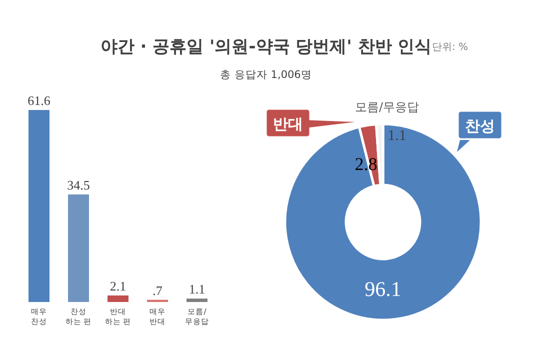 The image size is (533, 346). Describe the element at coordinates (383, 289) in the screenshot. I see `data-label: 96.1` at that location.